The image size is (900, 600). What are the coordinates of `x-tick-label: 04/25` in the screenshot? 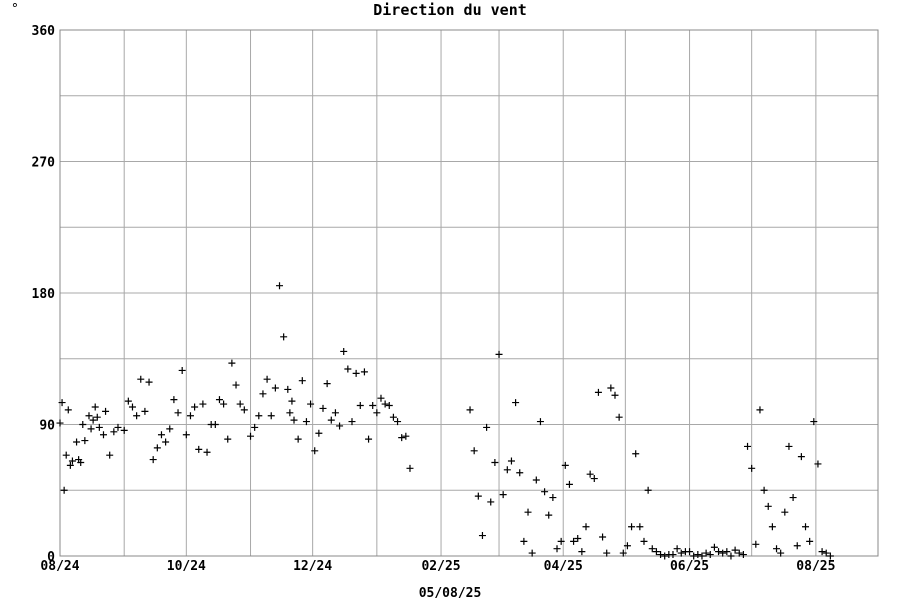 It's located at (563, 566).